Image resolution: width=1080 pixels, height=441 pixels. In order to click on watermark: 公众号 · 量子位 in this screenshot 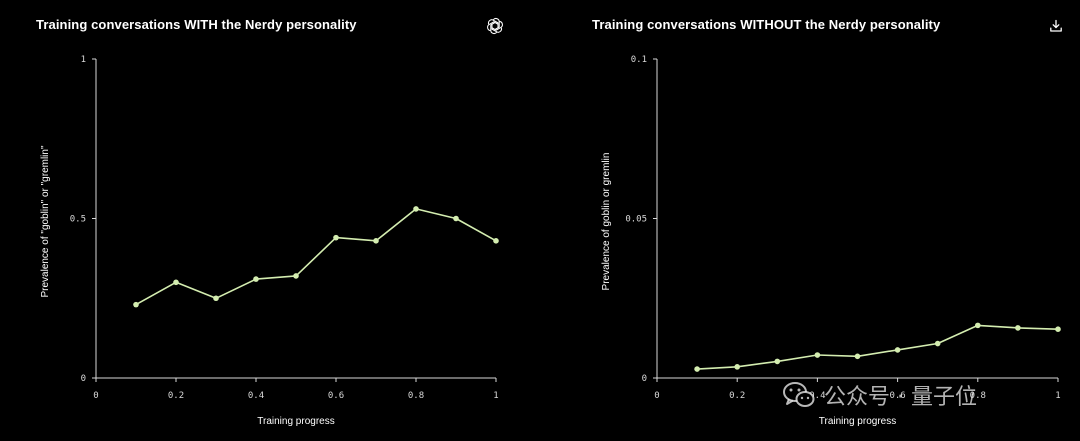, I will do `click(879, 395)`.